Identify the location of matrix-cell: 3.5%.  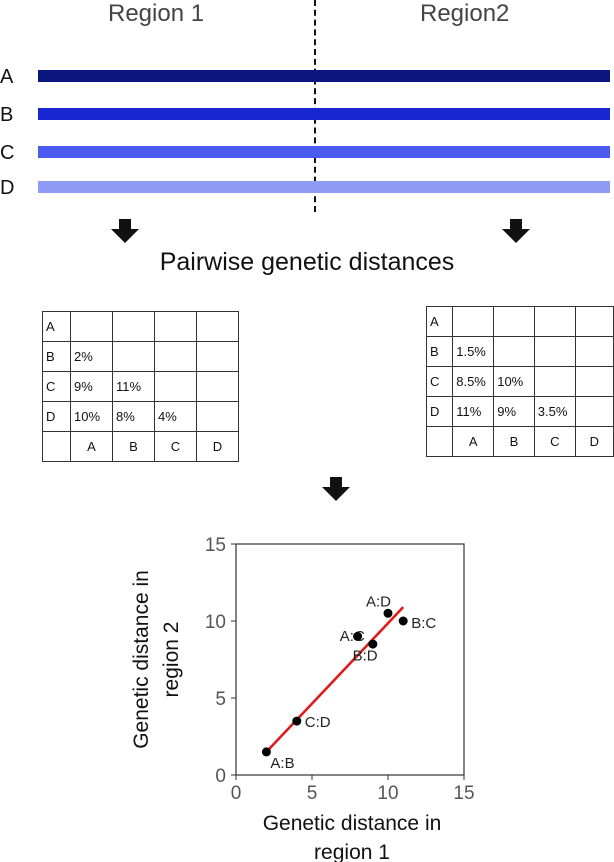
(554, 411).